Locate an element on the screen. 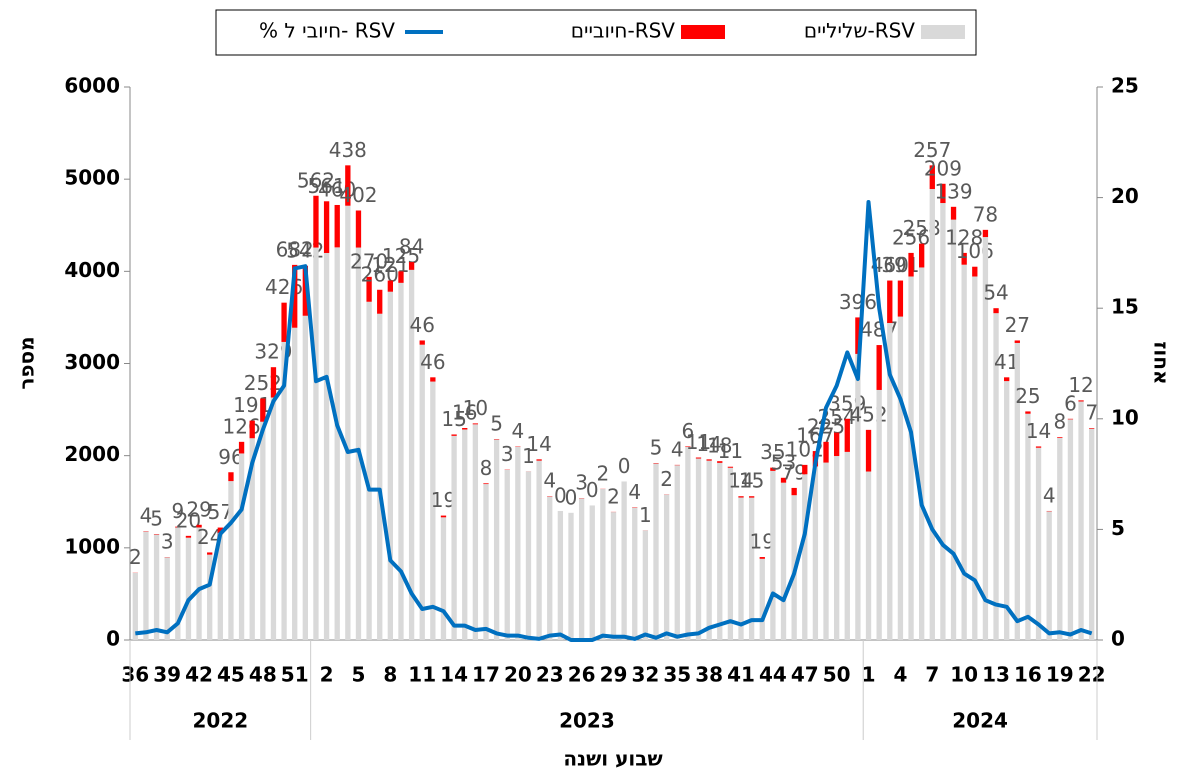 This screenshot has height=776, width=1185. data-label: 5 is located at coordinates (156, 519).